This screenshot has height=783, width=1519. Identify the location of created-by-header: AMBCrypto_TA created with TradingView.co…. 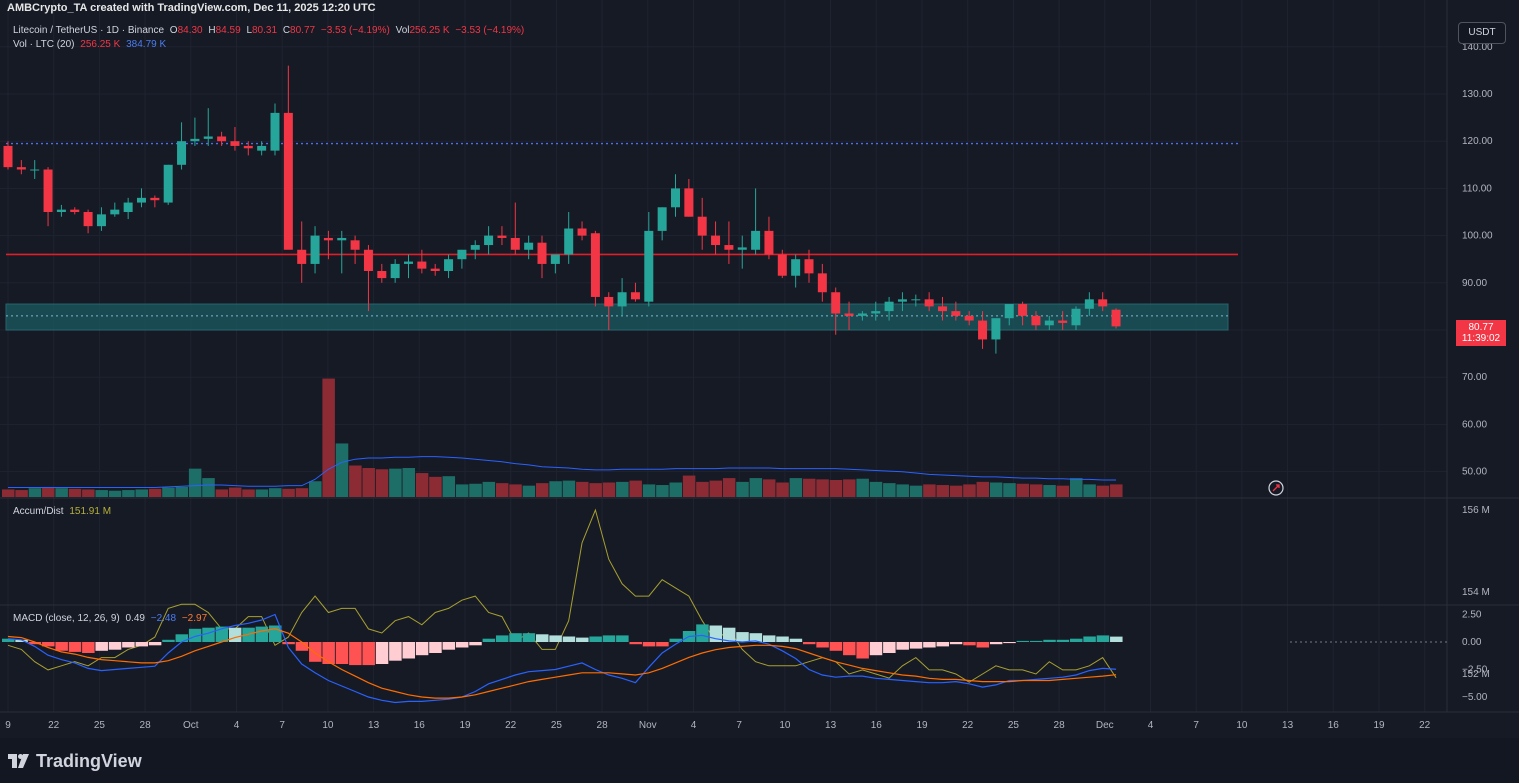
(191, 8).